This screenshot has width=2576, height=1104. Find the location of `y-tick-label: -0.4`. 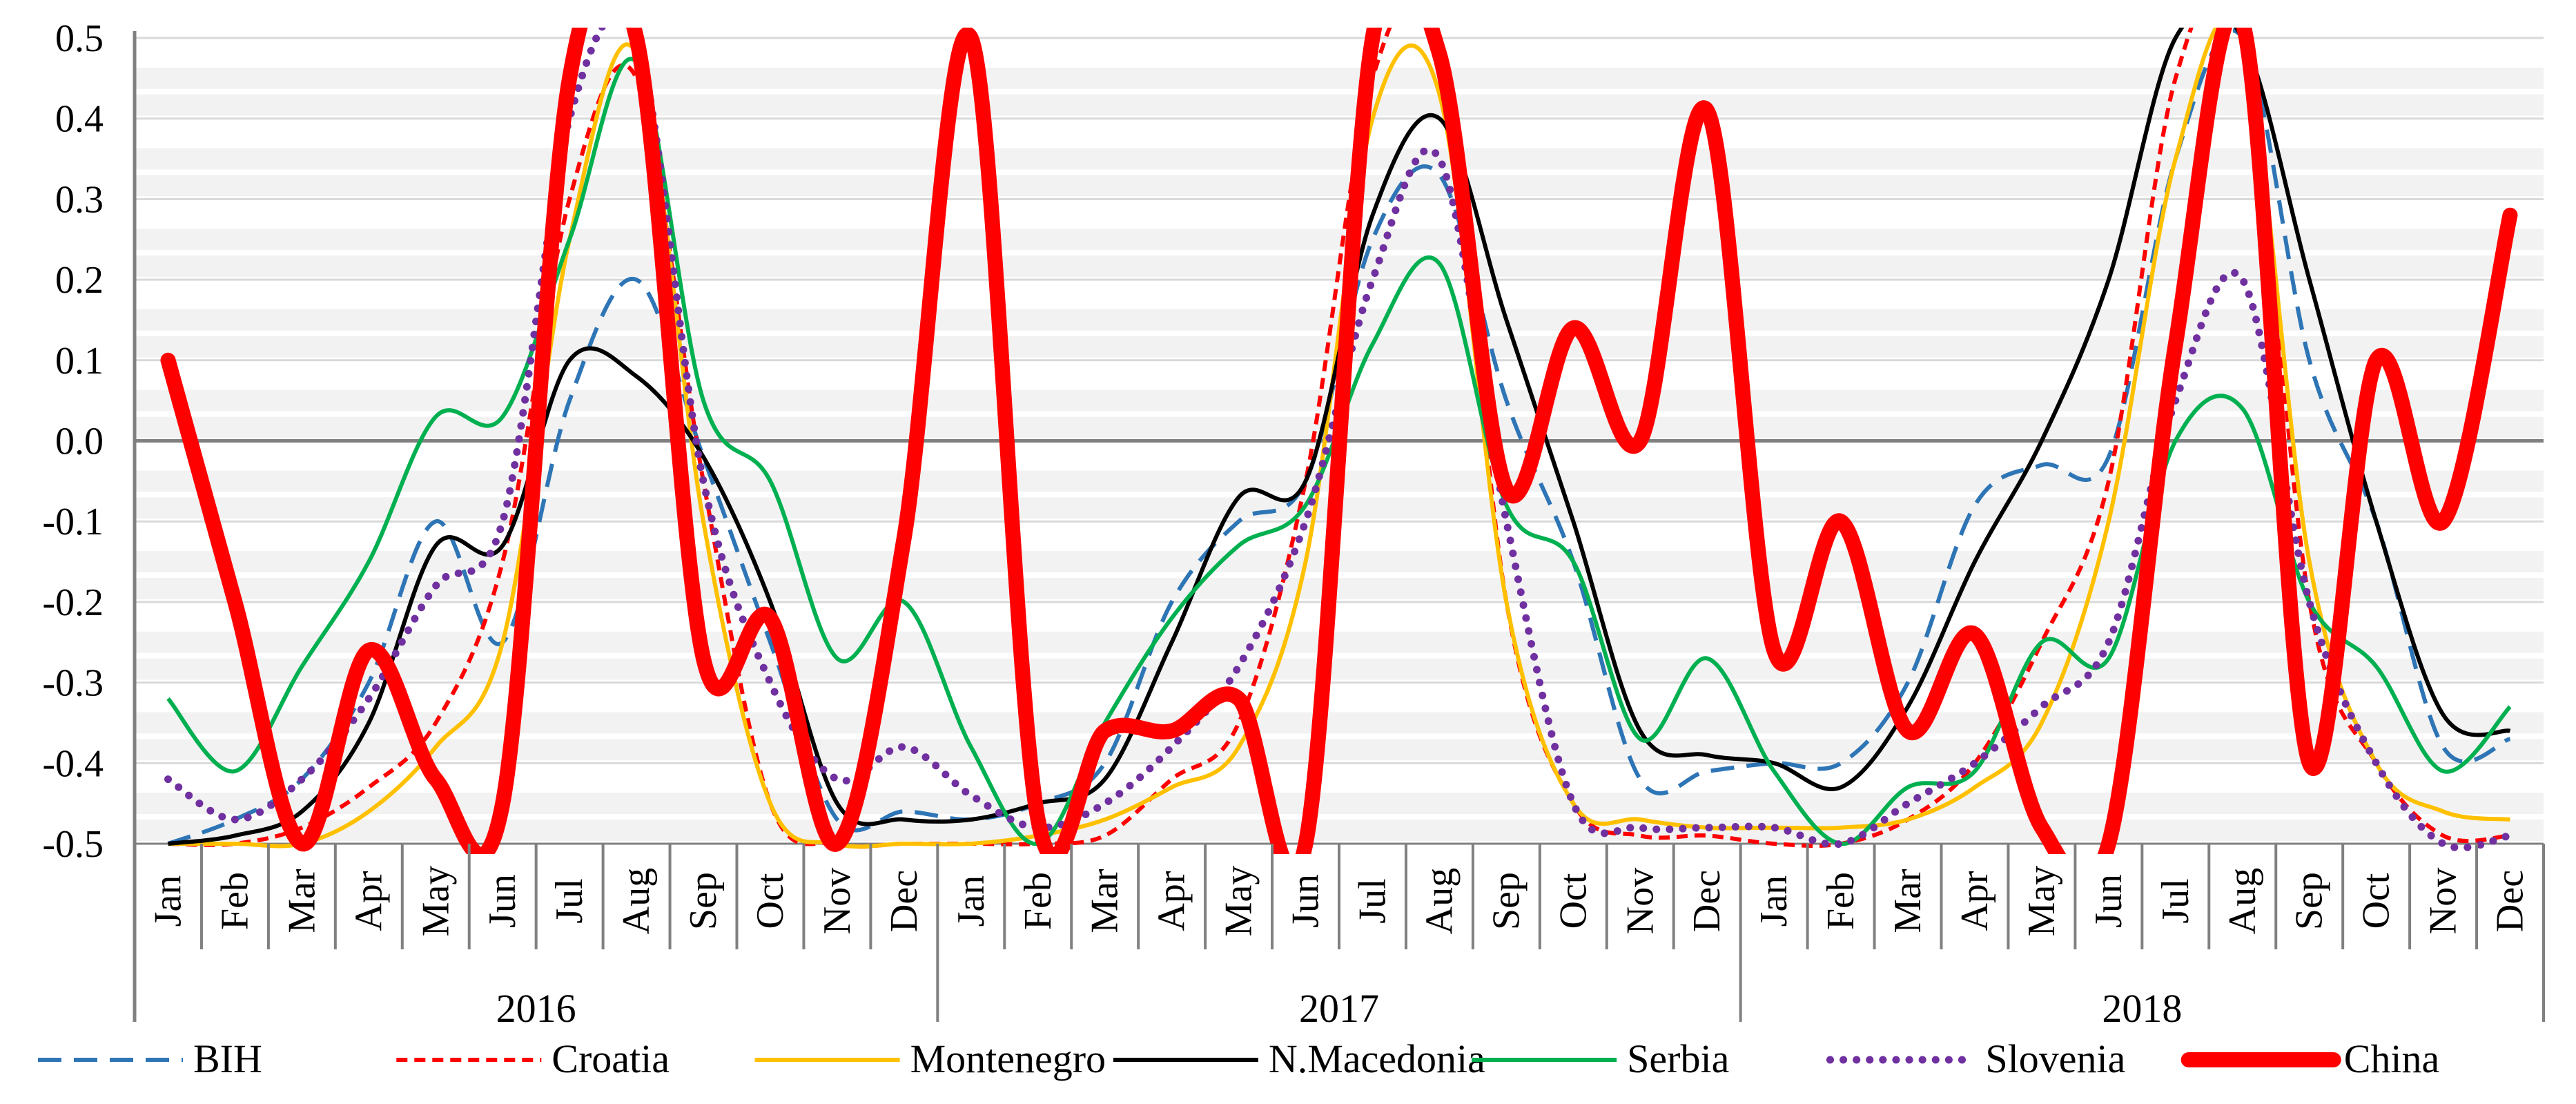

y-tick-label: -0.4 is located at coordinates (73, 763).